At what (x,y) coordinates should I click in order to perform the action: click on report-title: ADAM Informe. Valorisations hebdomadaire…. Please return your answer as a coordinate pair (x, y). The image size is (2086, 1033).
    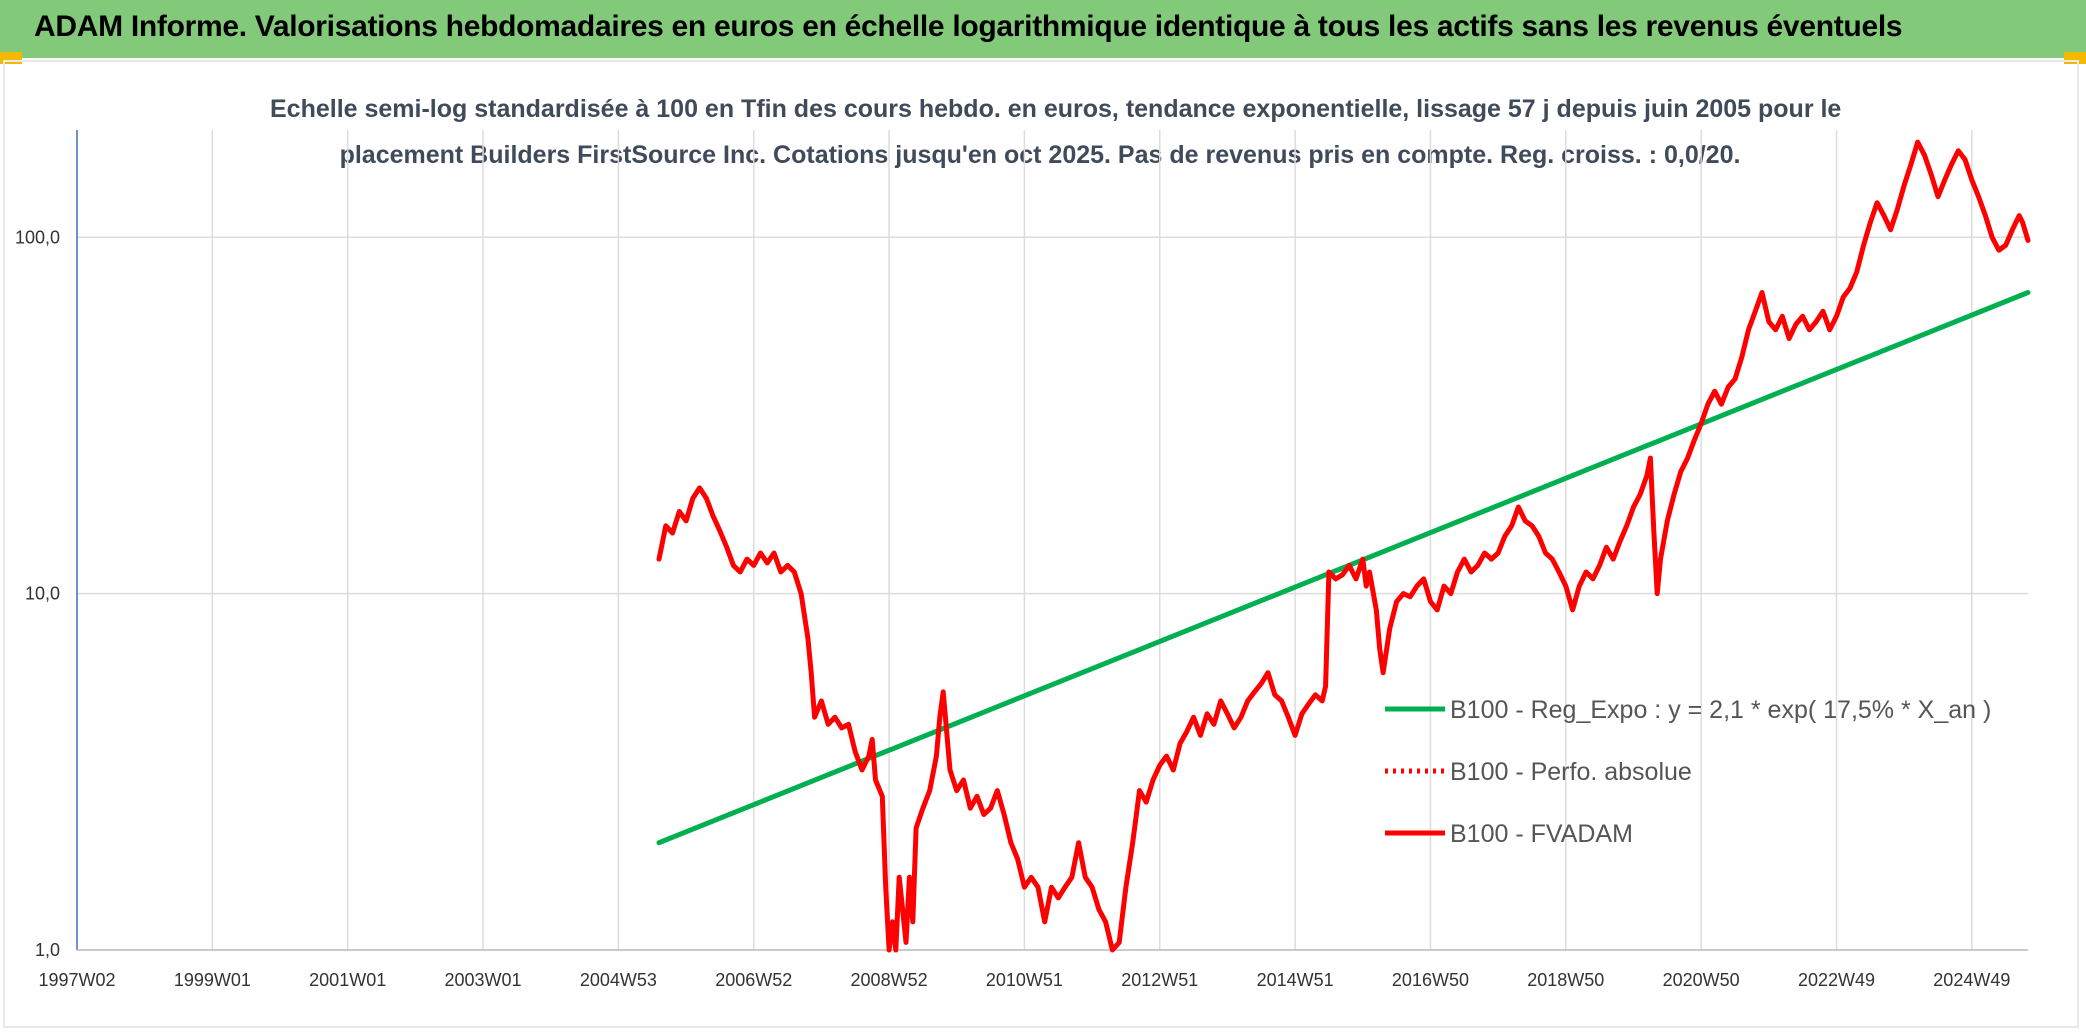
    Looking at the image, I should click on (968, 26).